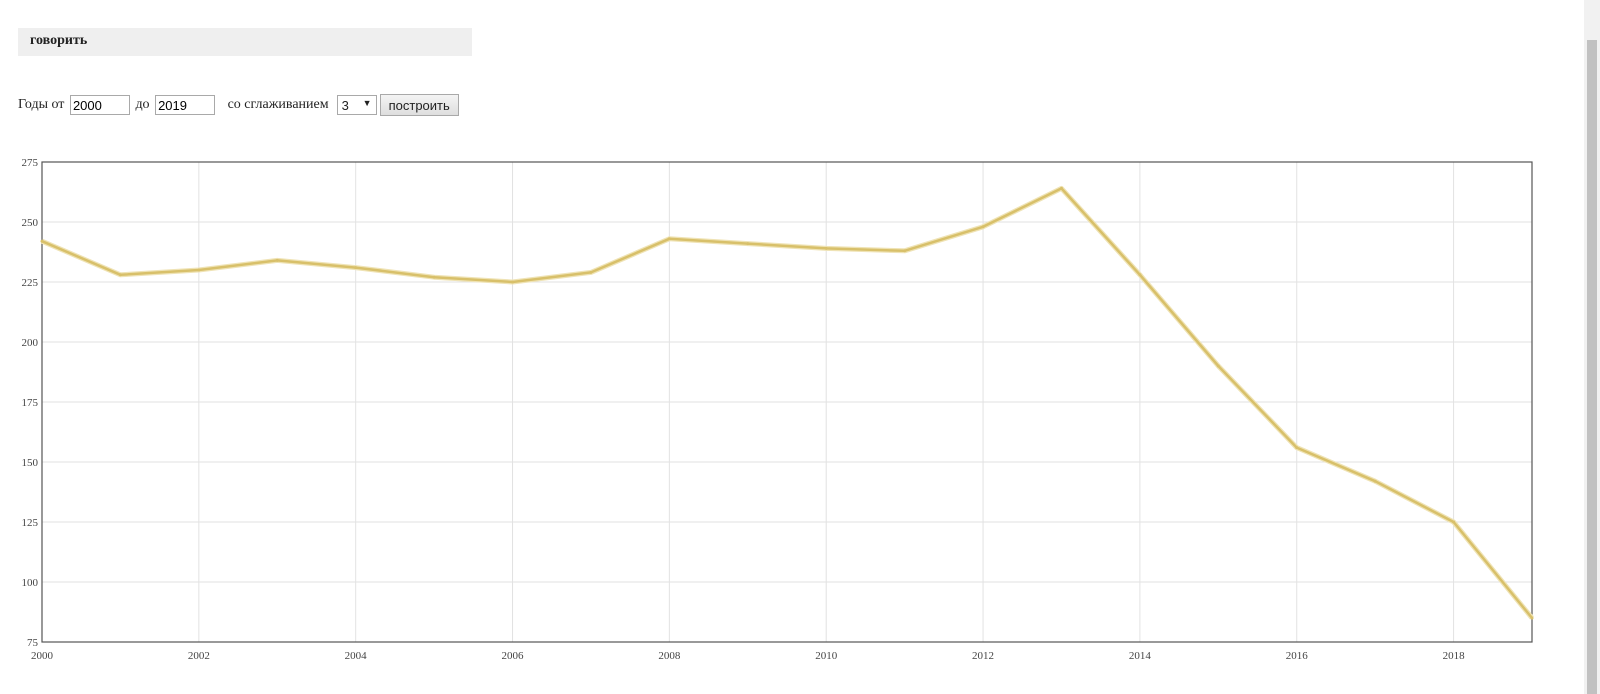  I want to click on y-tick-label: 175, so click(30, 403).